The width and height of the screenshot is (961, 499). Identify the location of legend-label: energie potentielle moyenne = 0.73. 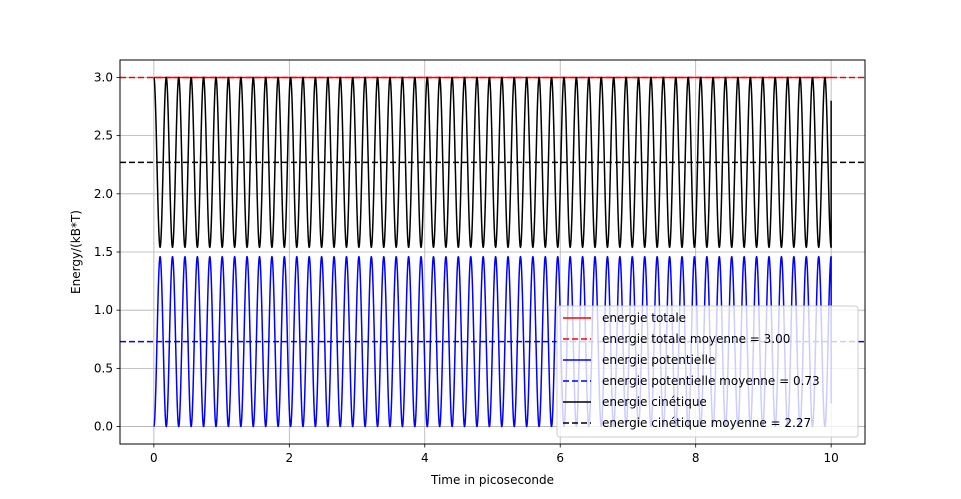
(711, 381).